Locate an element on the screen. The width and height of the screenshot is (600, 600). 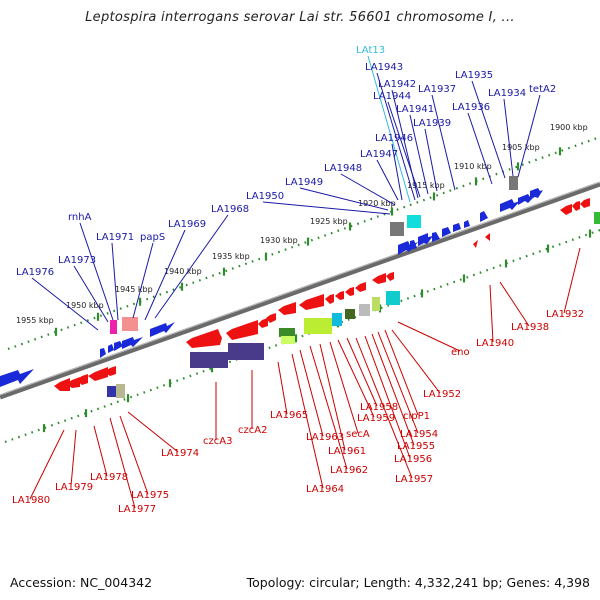
gene-label-la1978: LA1978 is located at coordinates (109, 477).